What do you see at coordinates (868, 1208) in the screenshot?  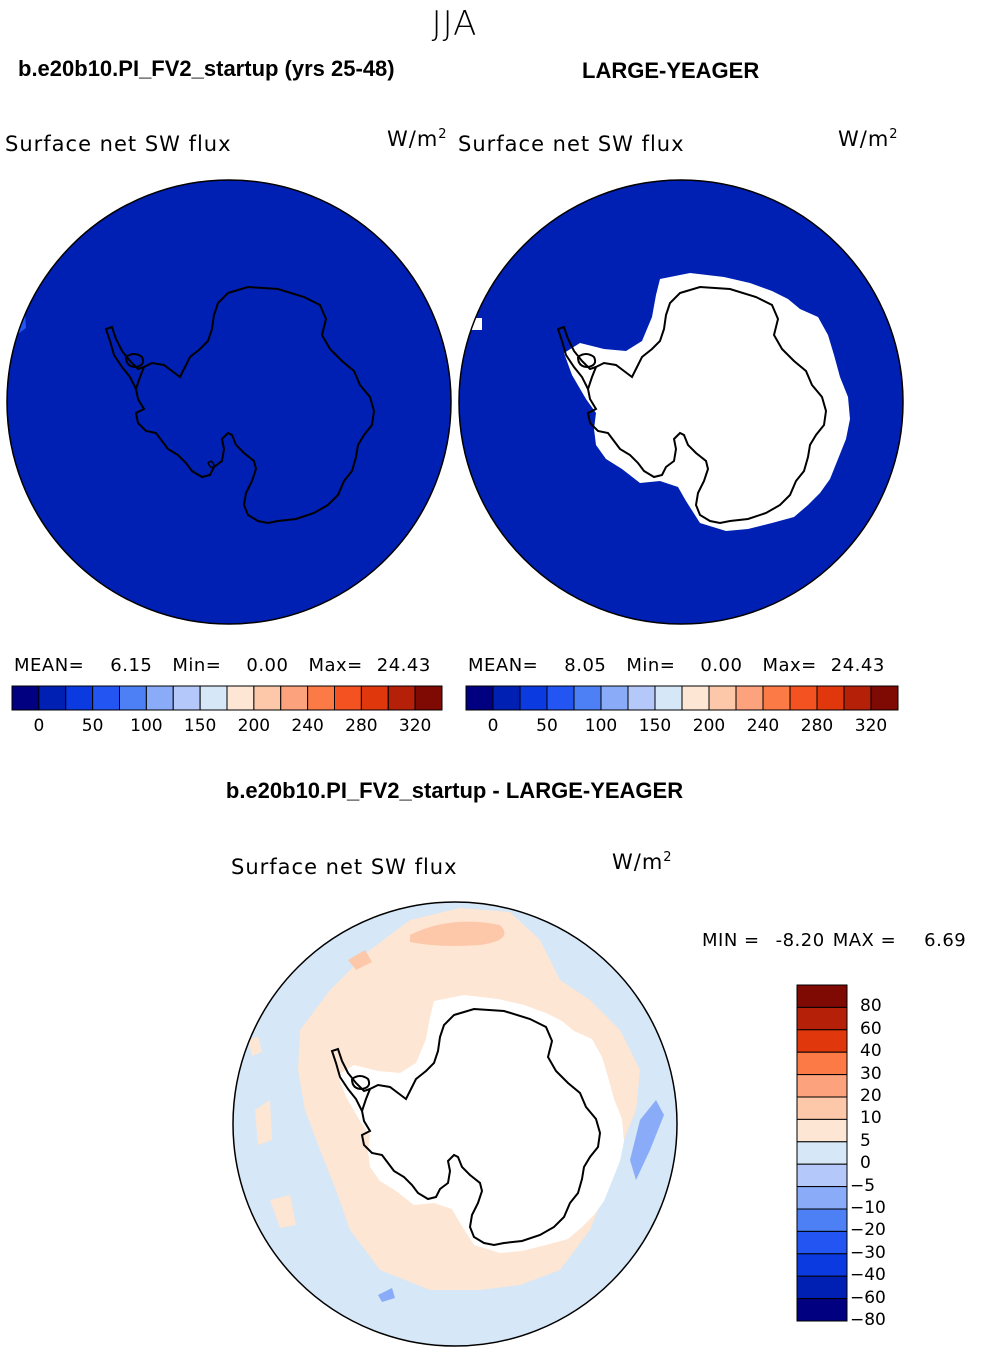 I see `difference-colorbar-tick-label: −10` at bounding box center [868, 1208].